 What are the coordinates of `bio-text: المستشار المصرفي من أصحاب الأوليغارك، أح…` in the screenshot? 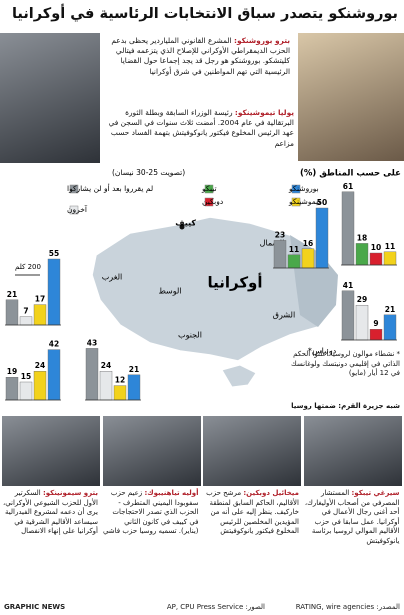 It's located at (352, 517).